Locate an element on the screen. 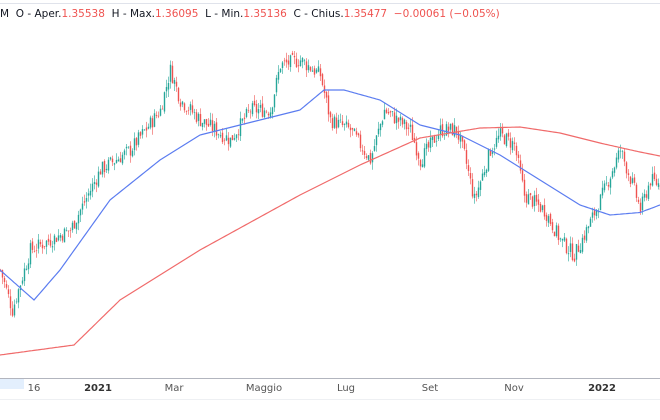 This screenshot has height=420, width=660. x-tick-label: 2022 is located at coordinates (602, 388).